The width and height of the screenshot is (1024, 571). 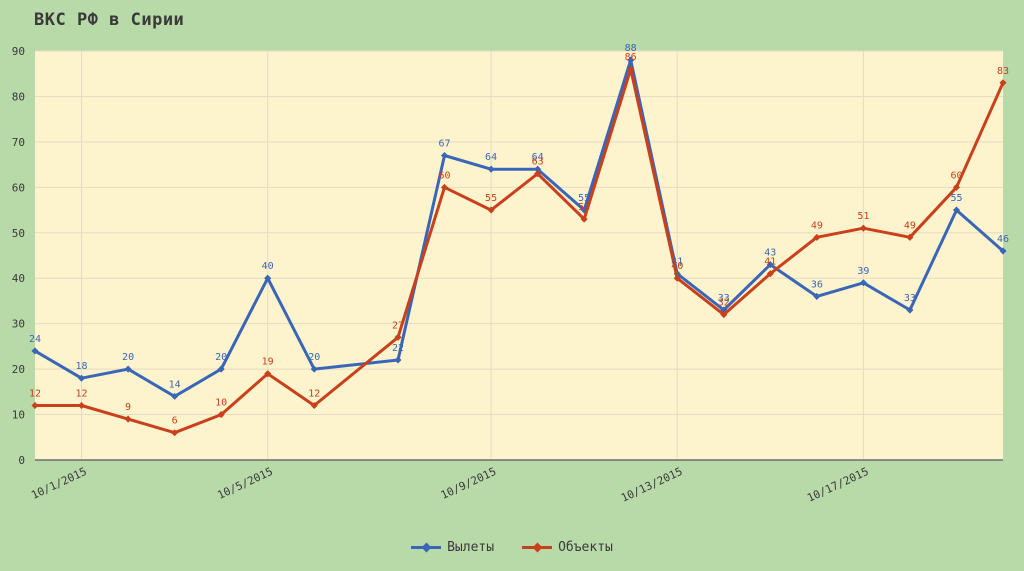 I want to click on y-tick-label: 10, so click(x=18, y=415).